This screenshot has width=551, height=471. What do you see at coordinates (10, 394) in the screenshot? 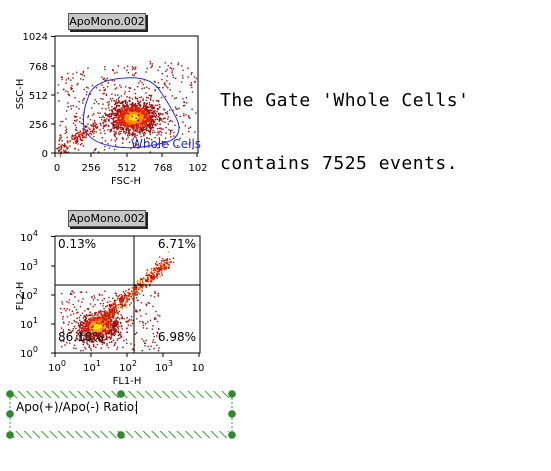
I see `resize-handle-top-left` at bounding box center [10, 394].